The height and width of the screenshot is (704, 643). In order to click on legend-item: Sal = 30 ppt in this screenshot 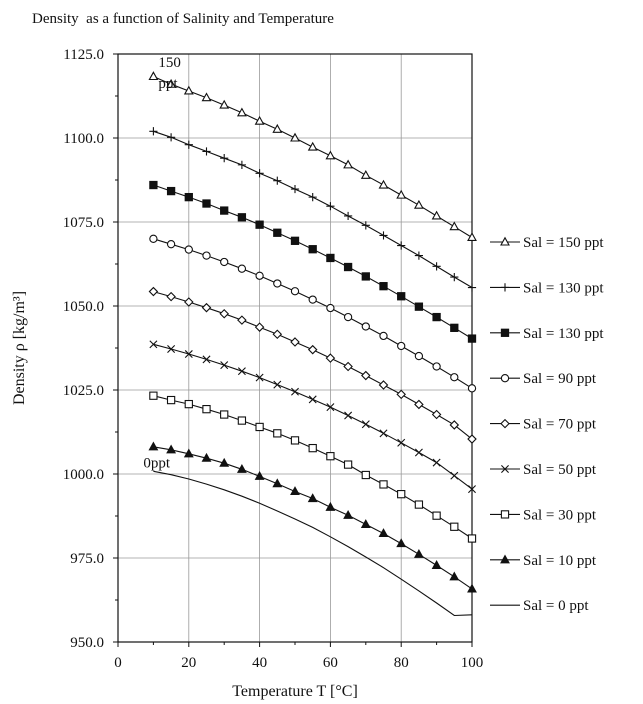, I will do `click(543, 515)`.